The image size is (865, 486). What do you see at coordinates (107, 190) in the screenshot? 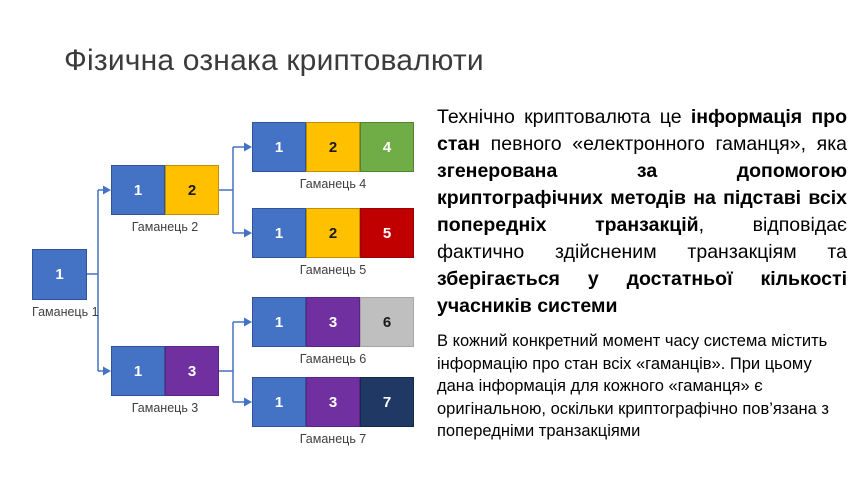
I see `arrowhead-w2` at bounding box center [107, 190].